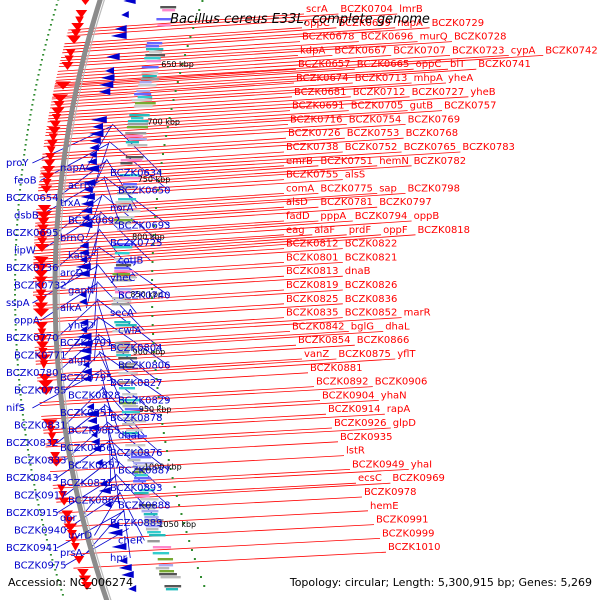 The image size is (600, 600). Describe the element at coordinates (381, 78) in the screenshot. I see `forward-gene-label: BCZK0713` at that location.